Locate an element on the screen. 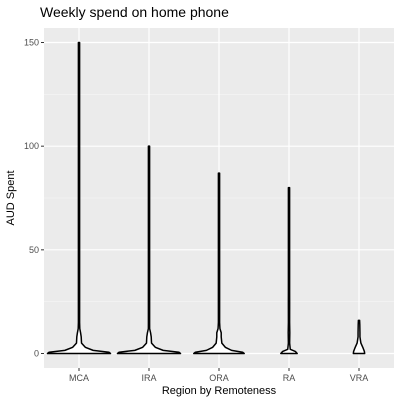  violin-ira is located at coordinates (149, 250).